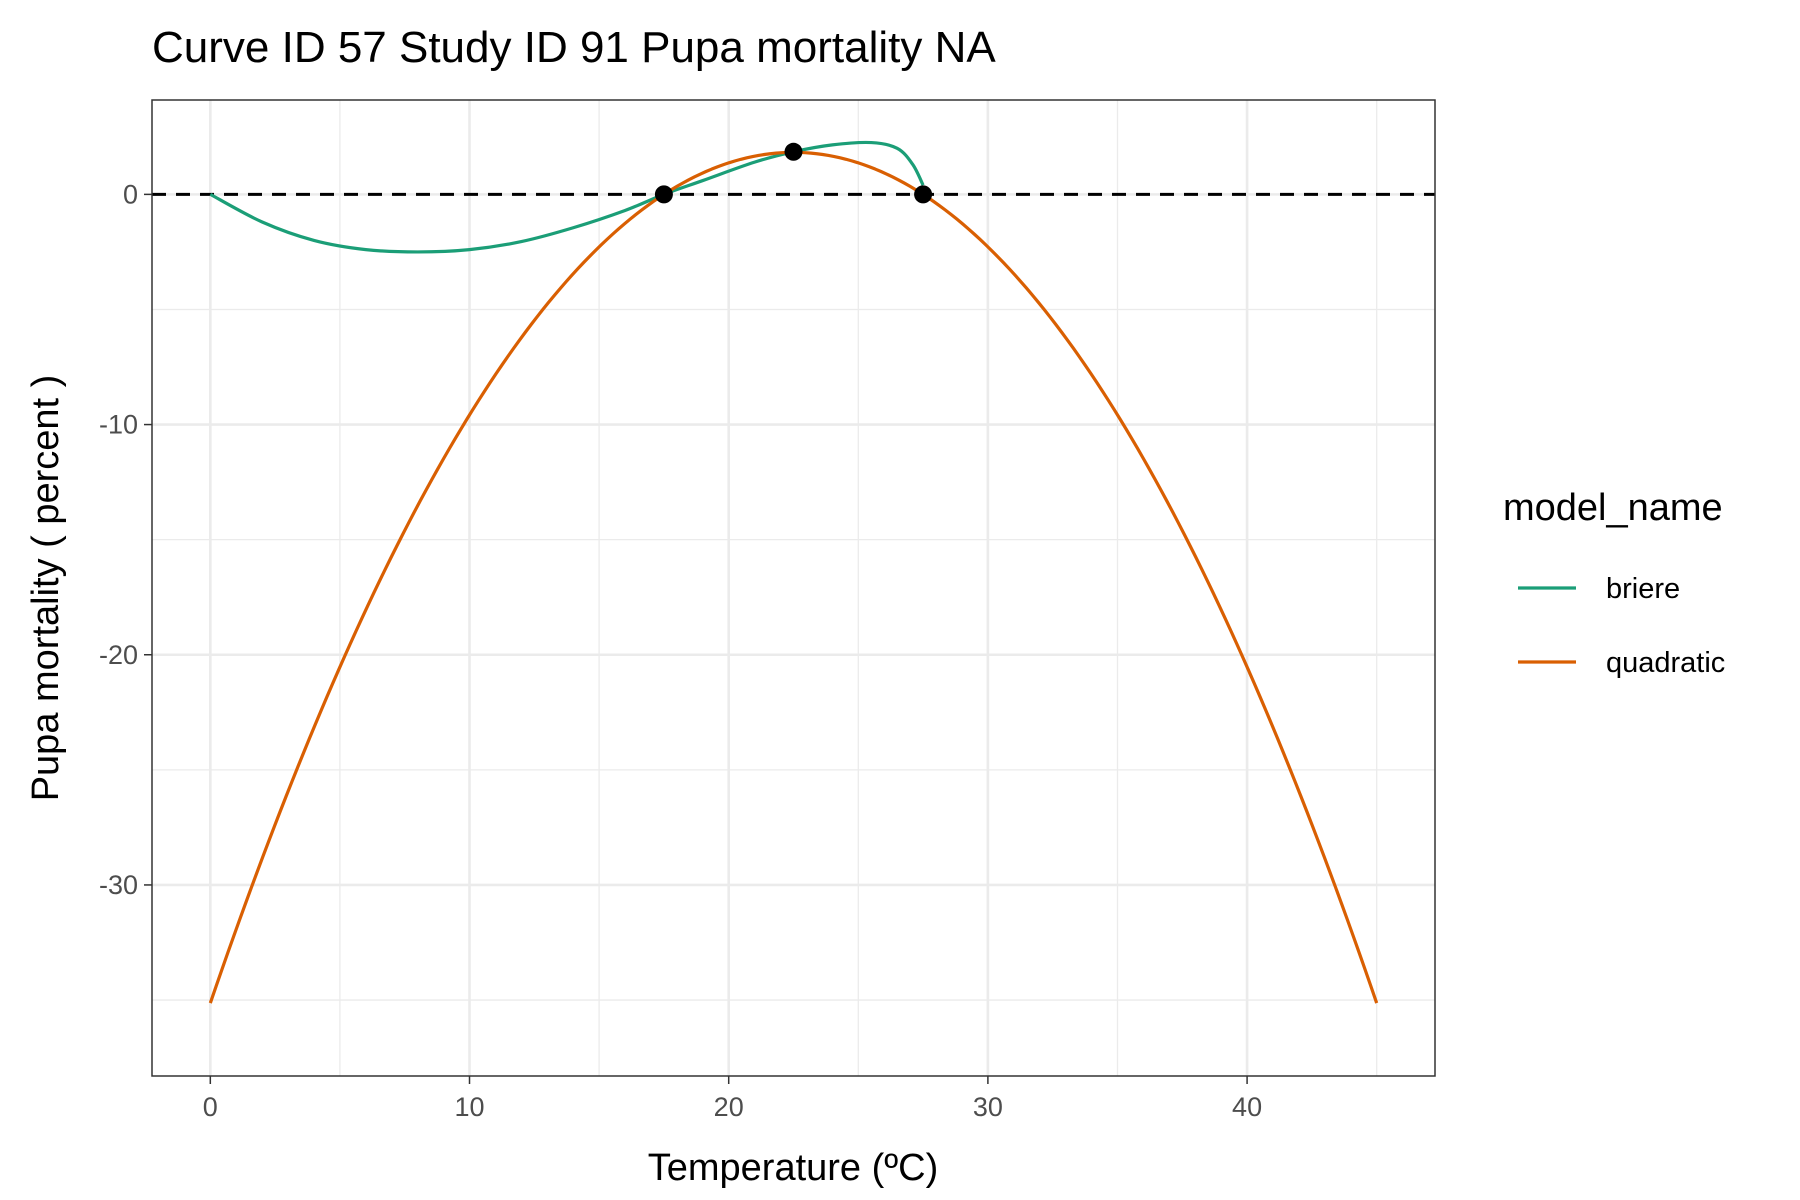 Image resolution: width=1800 pixels, height=1200 pixels. Describe the element at coordinates (1247, 1107) in the screenshot. I see `x-tick-label: 40` at that location.